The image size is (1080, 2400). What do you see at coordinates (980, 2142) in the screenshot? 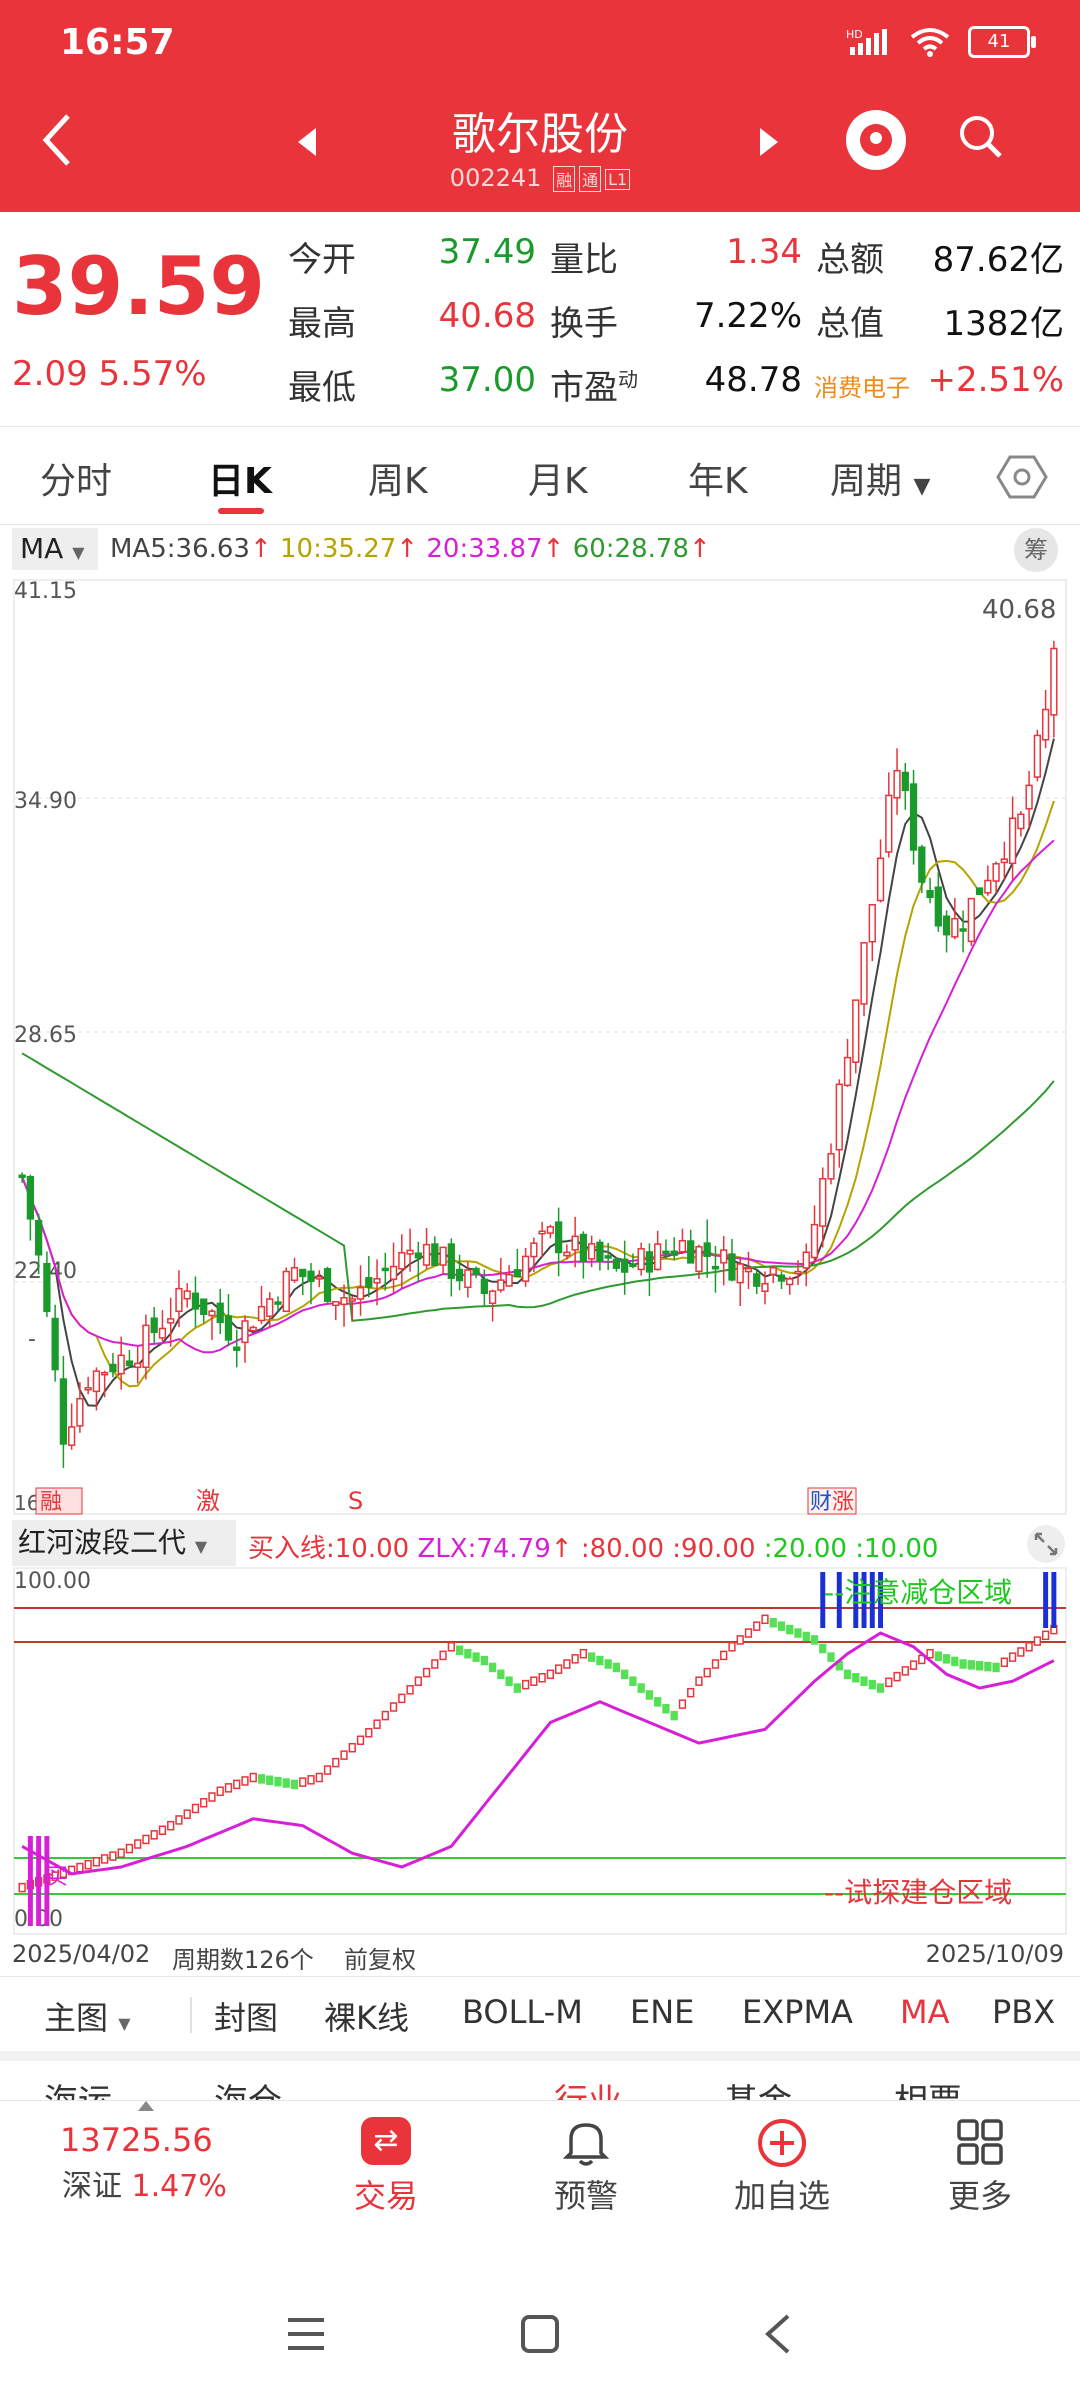
I see `grid-icon` at bounding box center [980, 2142].